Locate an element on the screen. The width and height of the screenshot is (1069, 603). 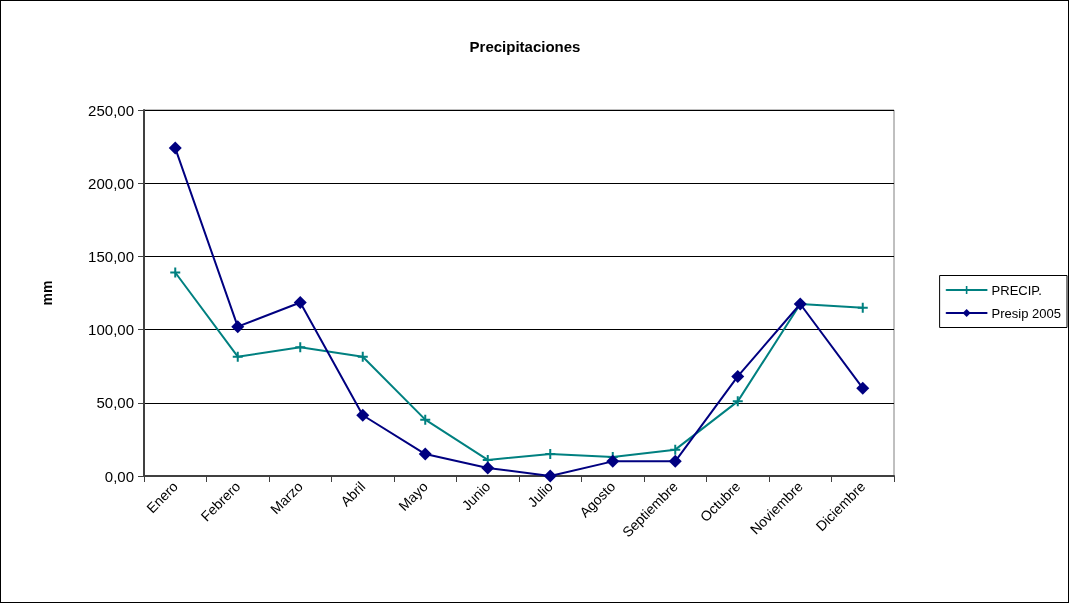
y-axis-title: mm is located at coordinates (47, 293).